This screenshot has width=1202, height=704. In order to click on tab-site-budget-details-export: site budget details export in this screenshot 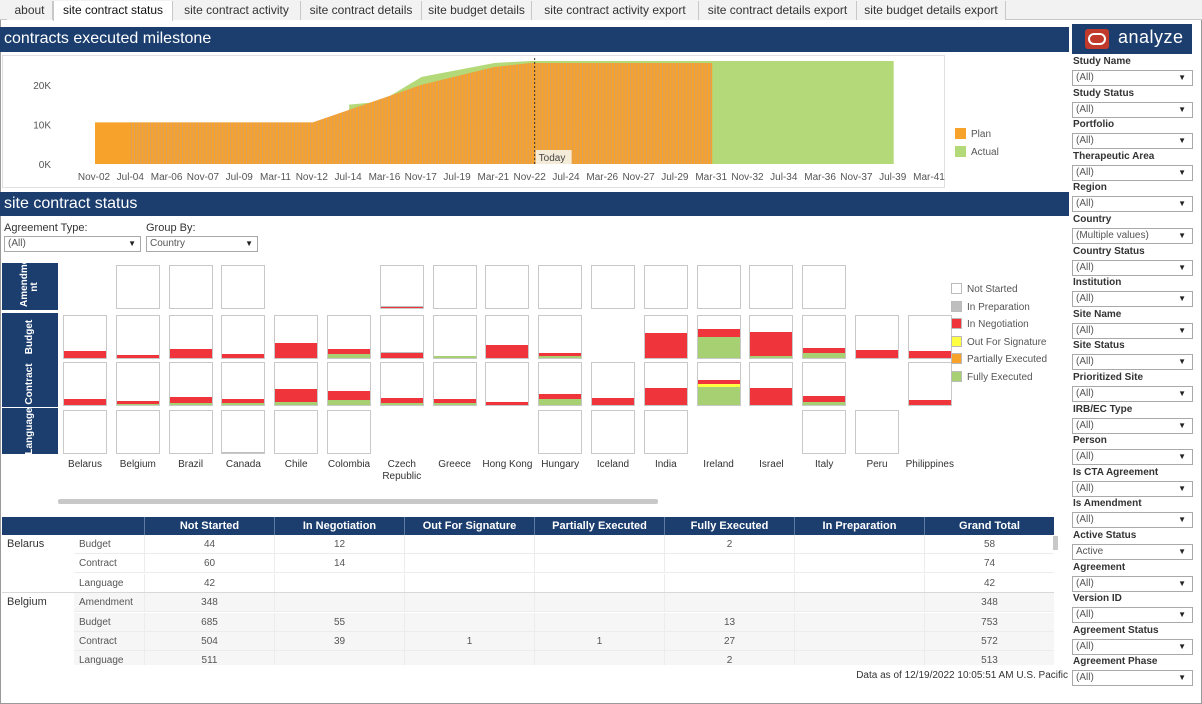, I will do `click(931, 10)`.